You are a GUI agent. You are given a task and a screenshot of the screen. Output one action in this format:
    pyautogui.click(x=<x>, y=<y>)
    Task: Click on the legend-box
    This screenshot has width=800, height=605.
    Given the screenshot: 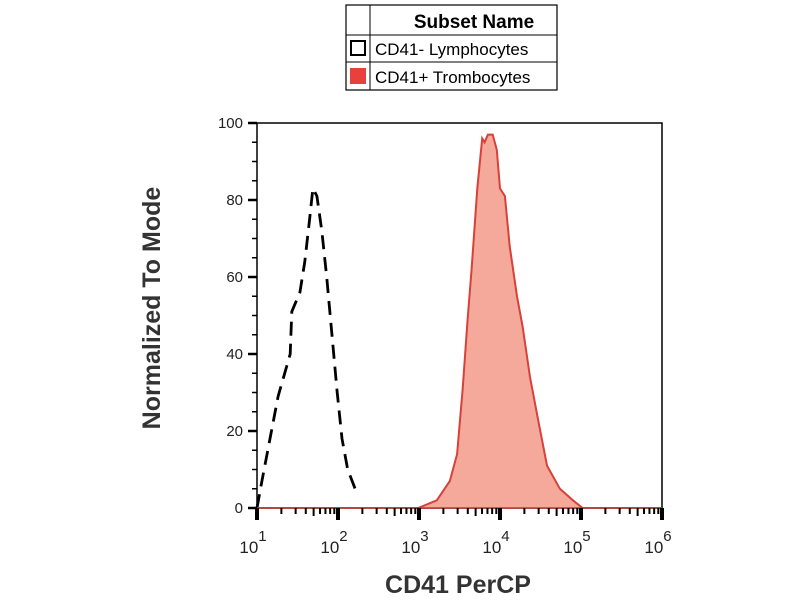 What is the action you would take?
    pyautogui.click(x=451, y=47)
    